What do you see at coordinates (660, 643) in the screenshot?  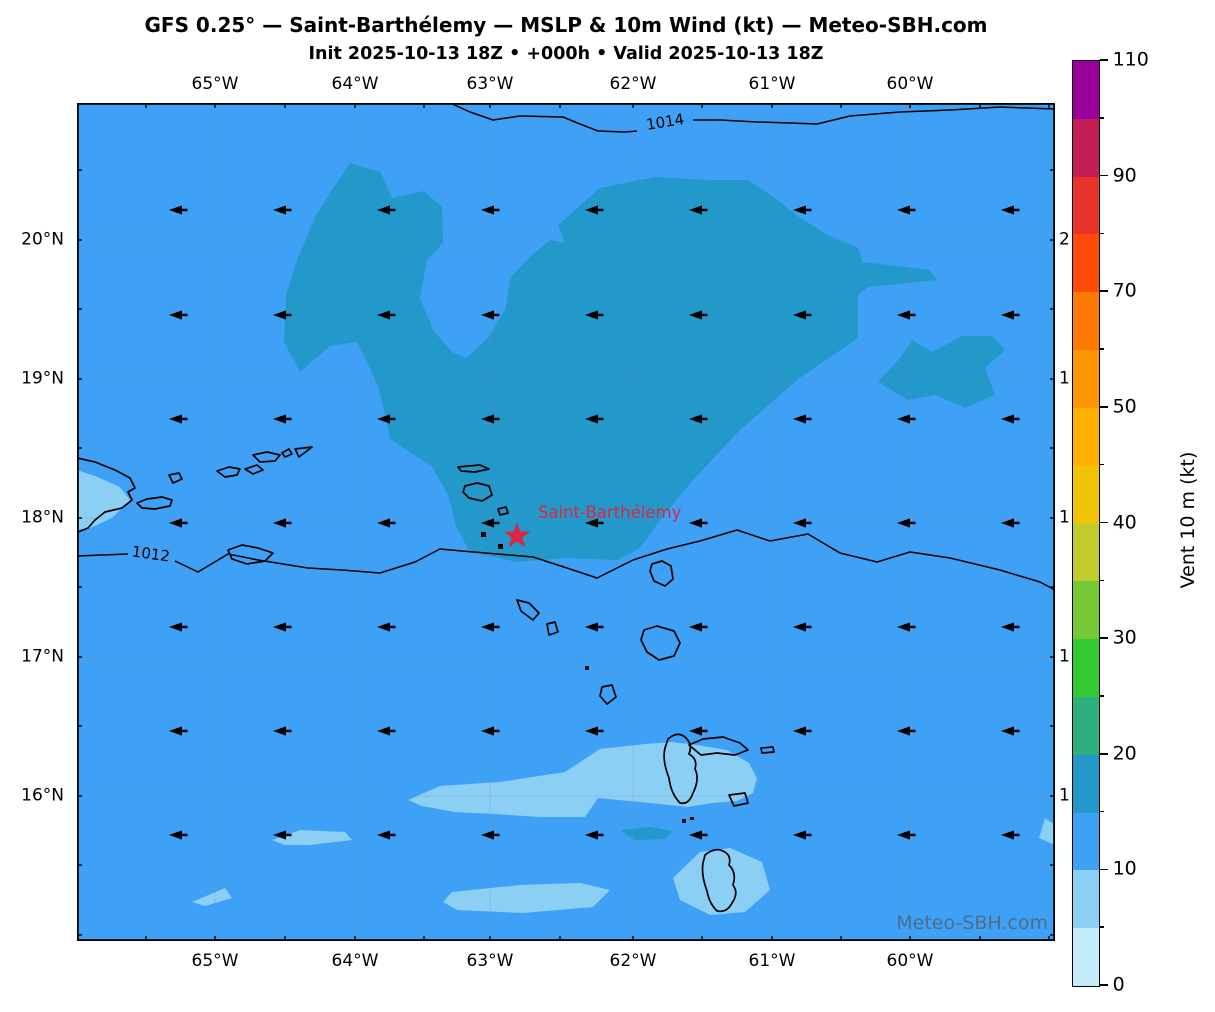 I see `coast-antigua` at bounding box center [660, 643].